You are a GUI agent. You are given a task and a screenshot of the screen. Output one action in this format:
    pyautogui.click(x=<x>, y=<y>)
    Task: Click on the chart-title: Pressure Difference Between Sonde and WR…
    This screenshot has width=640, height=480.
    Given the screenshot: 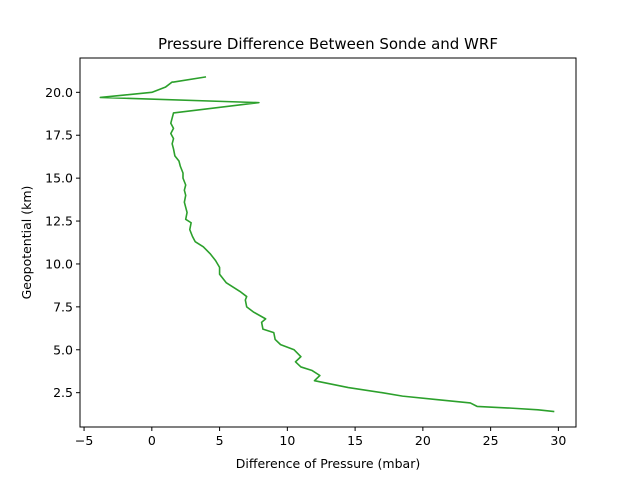 What is the action you would take?
    pyautogui.click(x=328, y=44)
    